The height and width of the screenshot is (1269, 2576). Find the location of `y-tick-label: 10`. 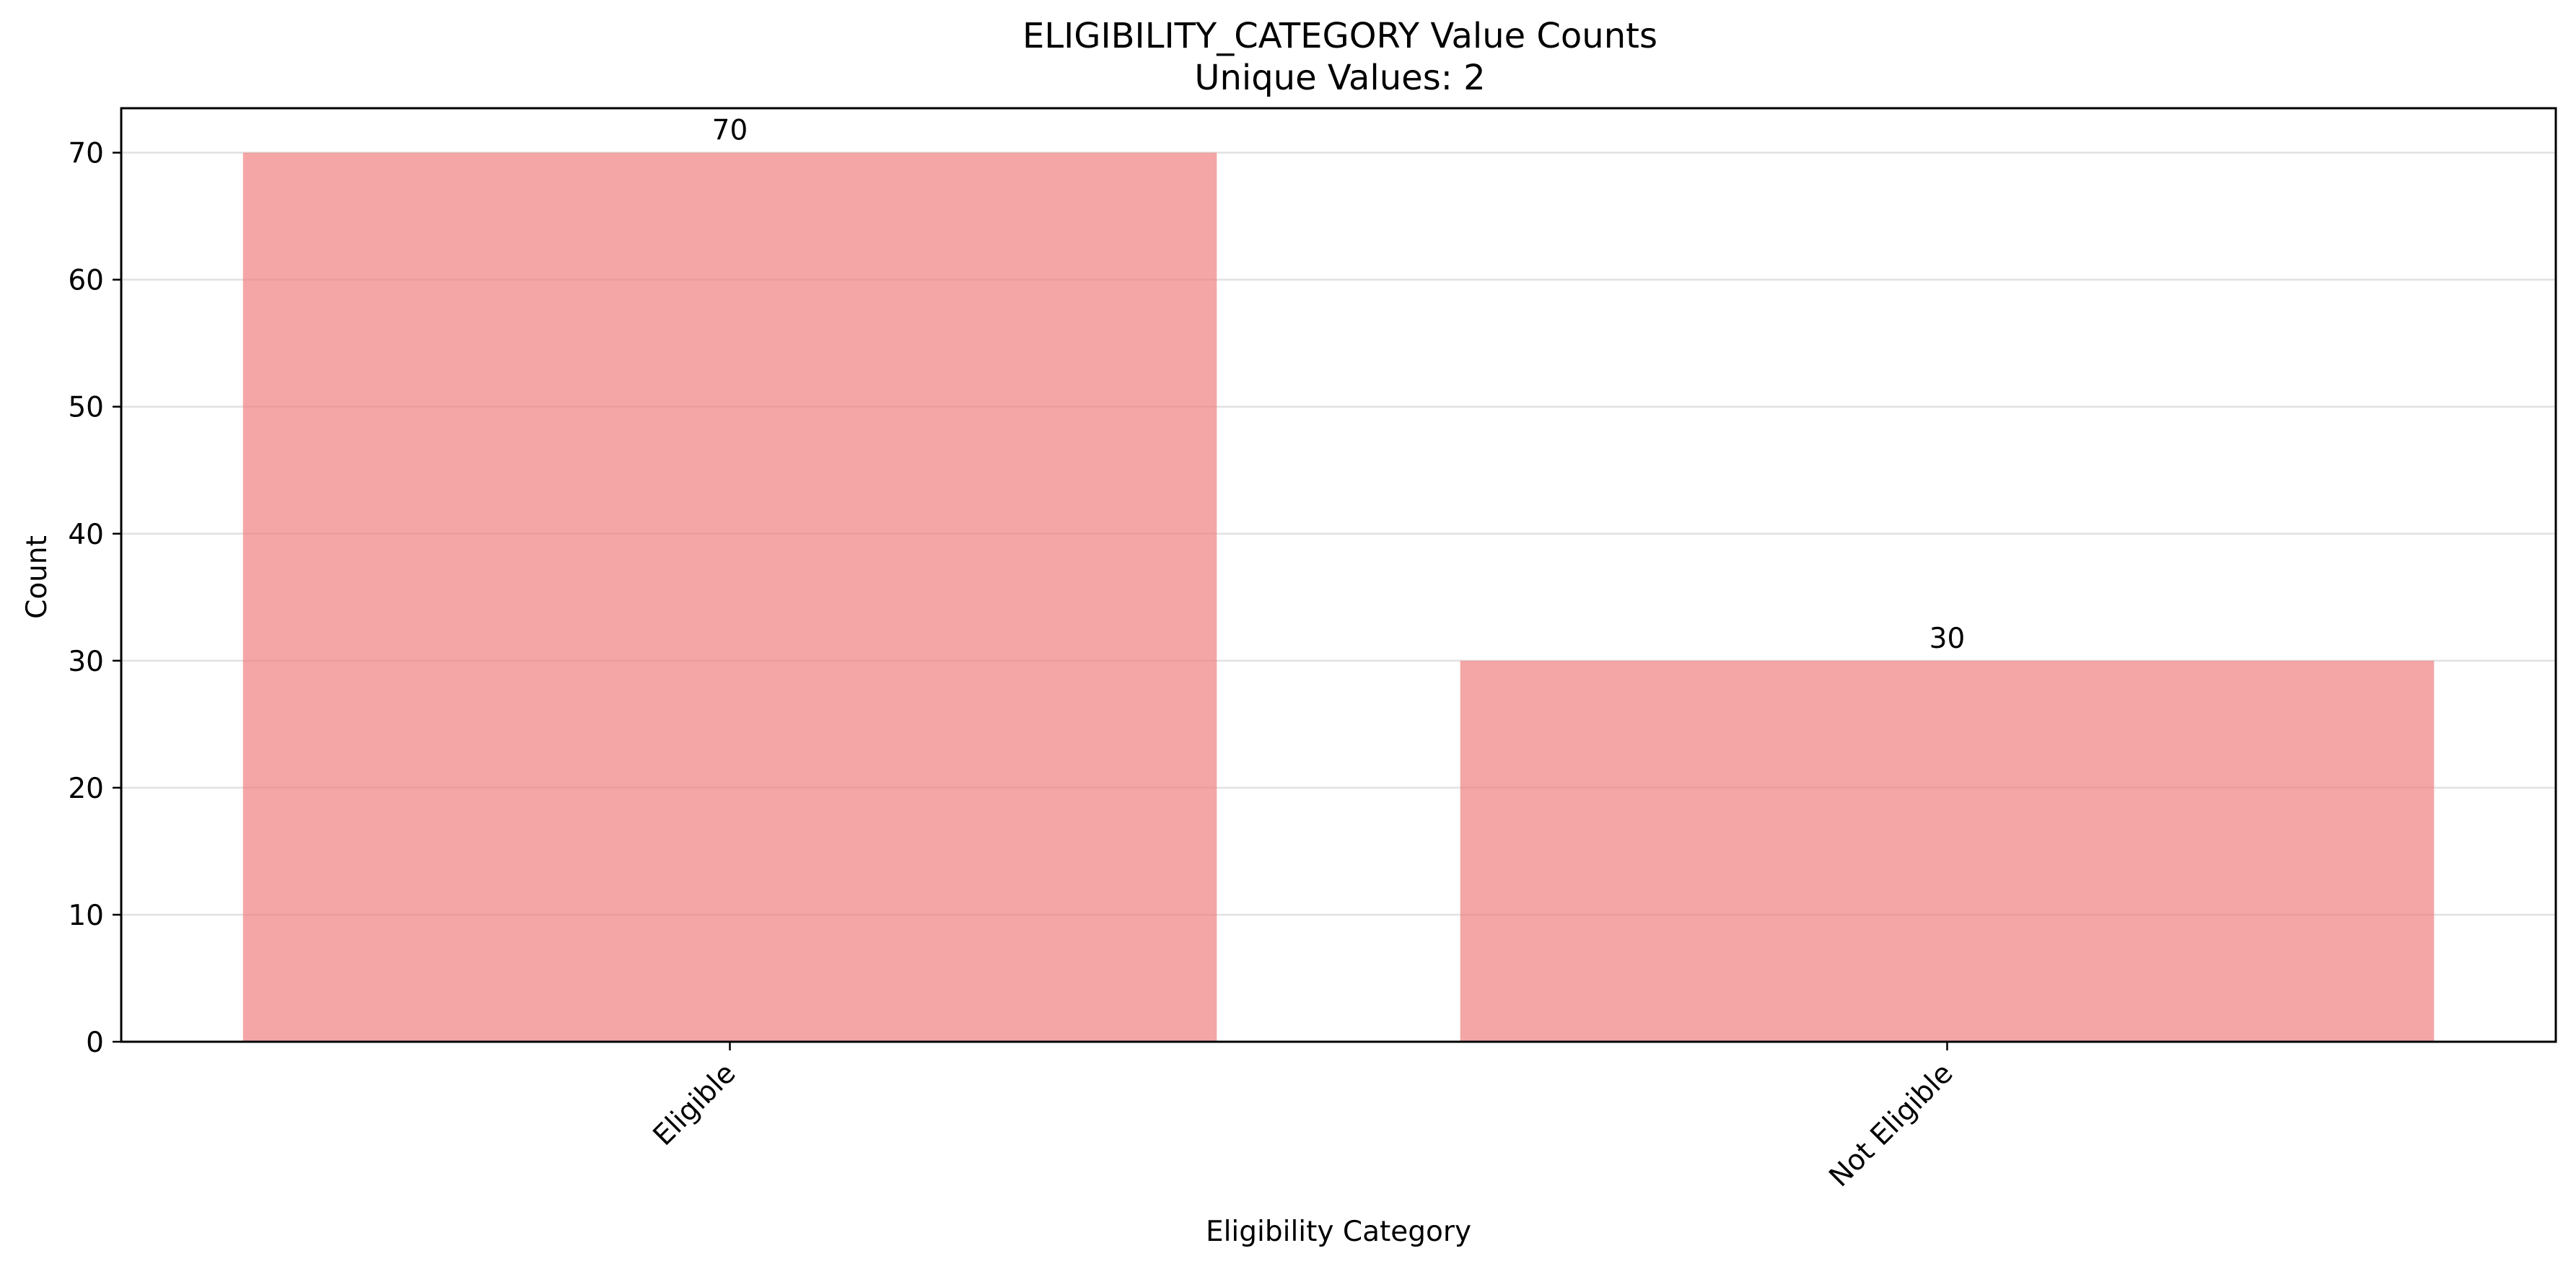

y-tick-label: 10 is located at coordinates (86, 916).